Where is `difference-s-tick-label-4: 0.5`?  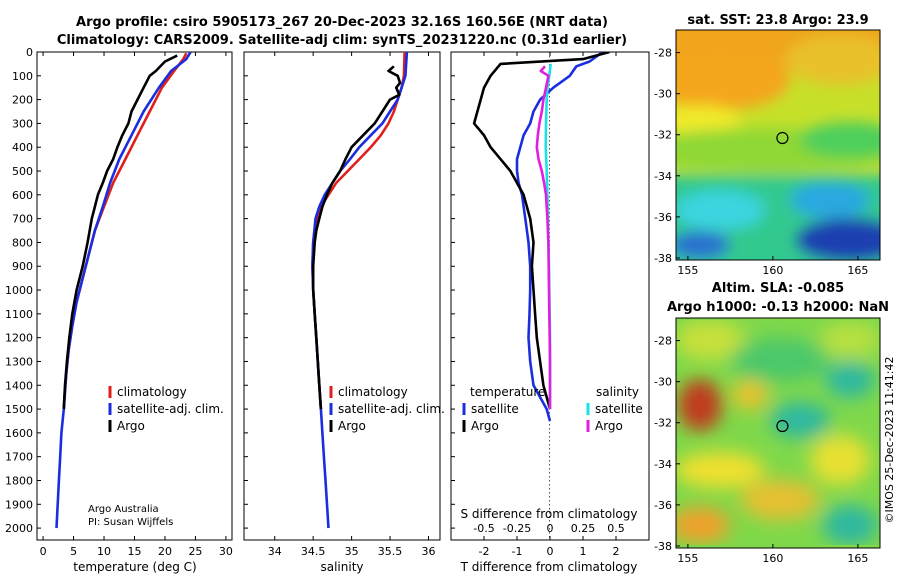 difference-s-tick-label-4: 0.5 is located at coordinates (616, 528).